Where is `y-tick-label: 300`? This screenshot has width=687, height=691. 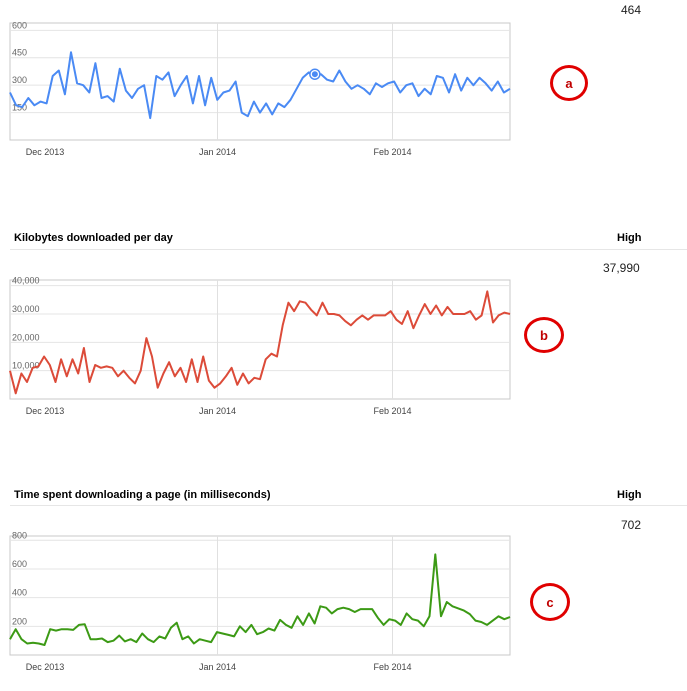 y-tick-label: 300 is located at coordinates (19, 80).